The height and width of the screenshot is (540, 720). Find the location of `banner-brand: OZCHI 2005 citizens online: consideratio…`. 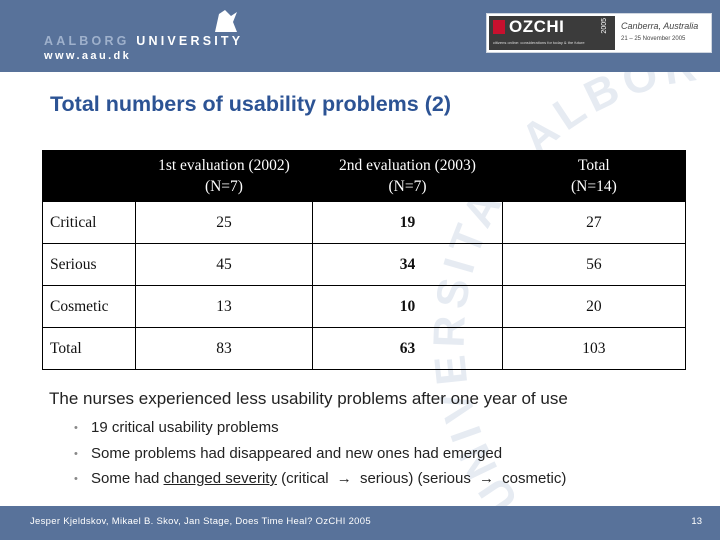

banner-brand: OZCHI 2005 citizens online: consideratio… is located at coordinates (552, 33).